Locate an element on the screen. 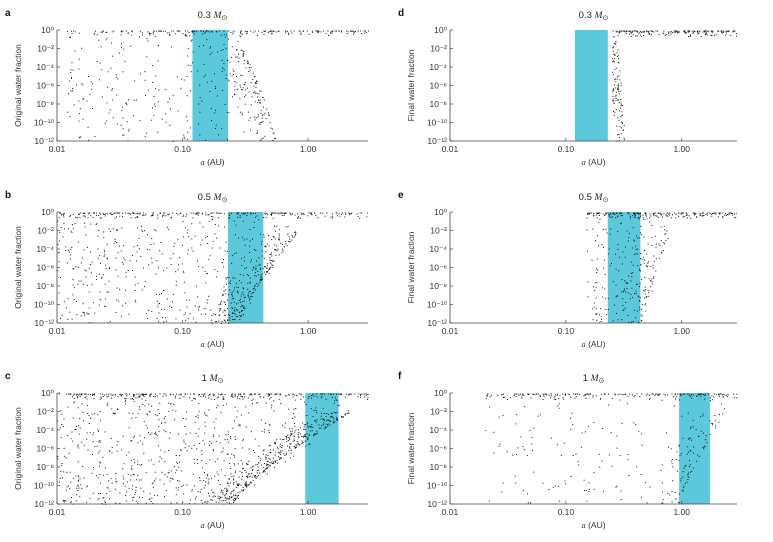 This screenshot has width=773, height=542. panel-title: 0.3 M⊙ is located at coordinates (594, 16).